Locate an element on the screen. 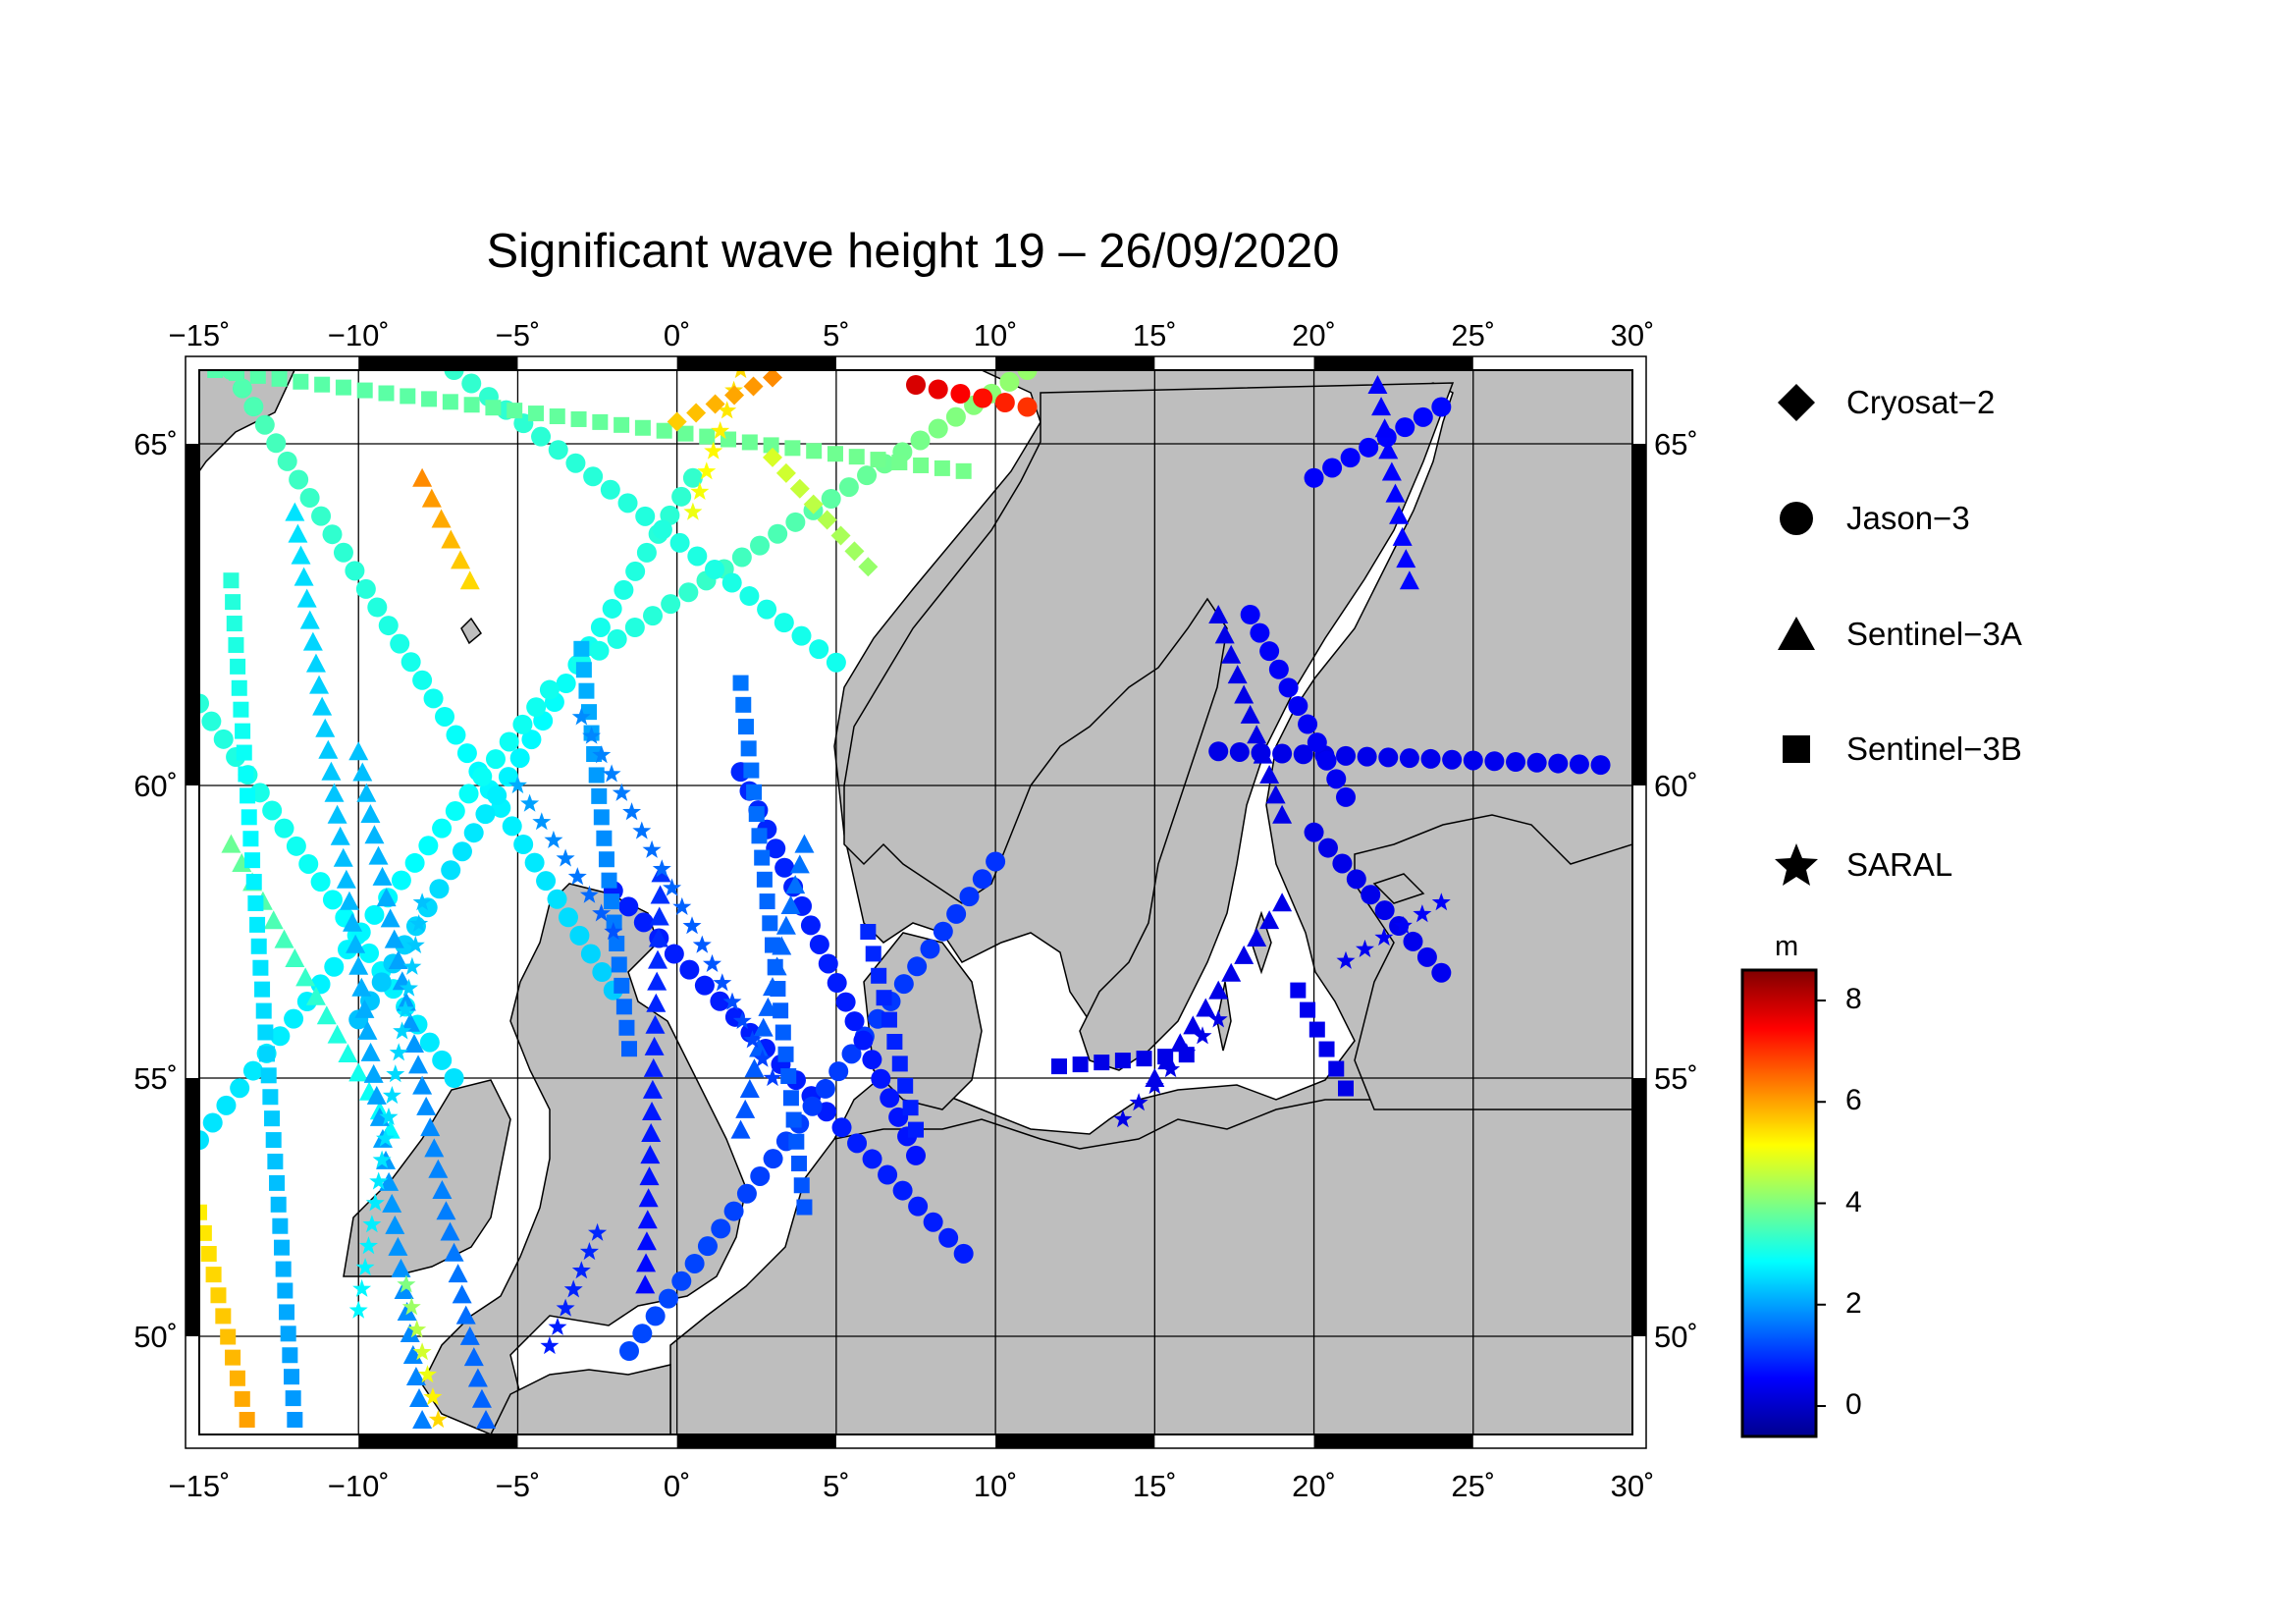 The image size is (2296, 1623). legend-item-cryosat: Cryosat−2 is located at coordinates (1883, 403).